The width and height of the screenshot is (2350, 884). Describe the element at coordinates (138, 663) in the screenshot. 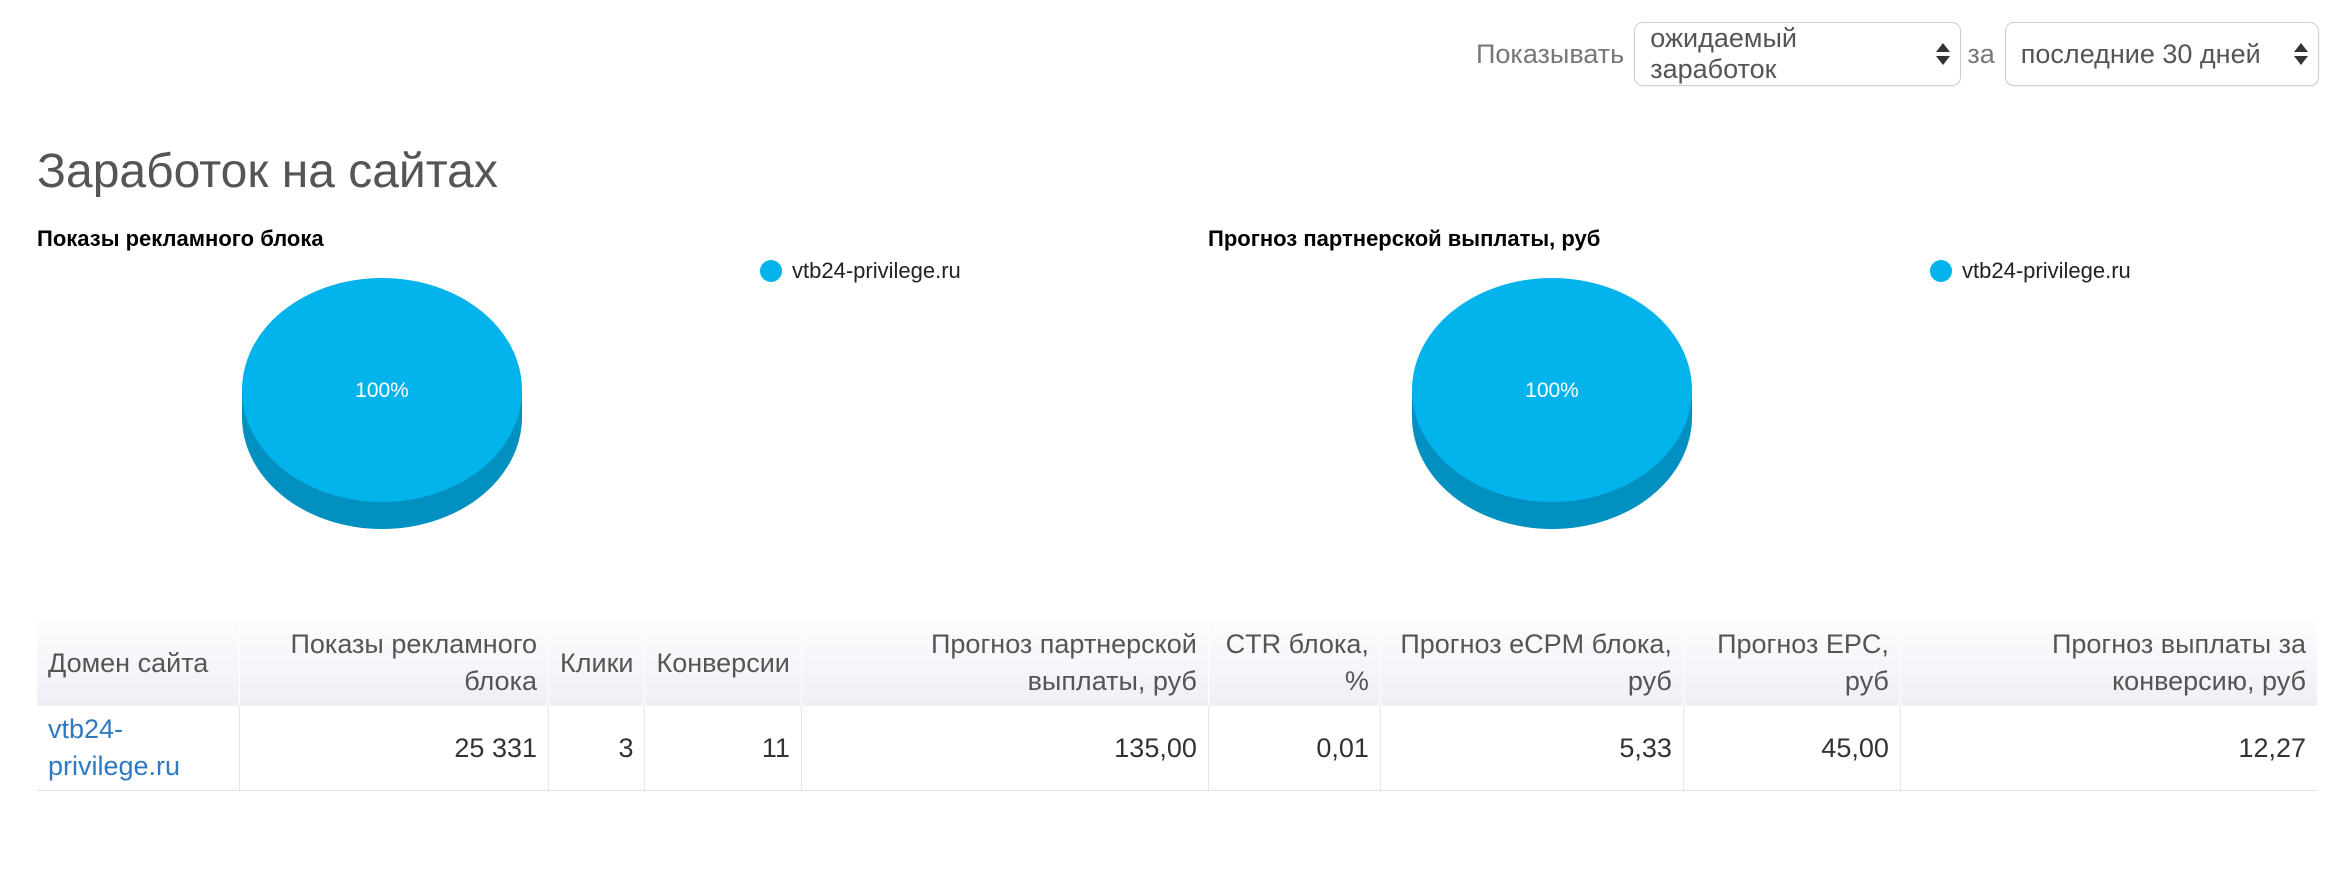

I see `column-header-domain: Домен сайта` at that location.